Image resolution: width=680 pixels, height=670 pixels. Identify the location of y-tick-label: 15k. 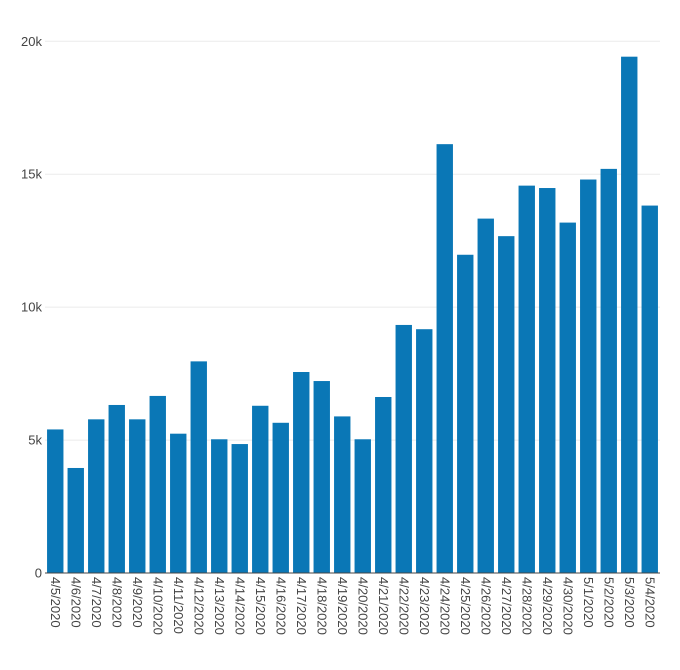
(31, 174).